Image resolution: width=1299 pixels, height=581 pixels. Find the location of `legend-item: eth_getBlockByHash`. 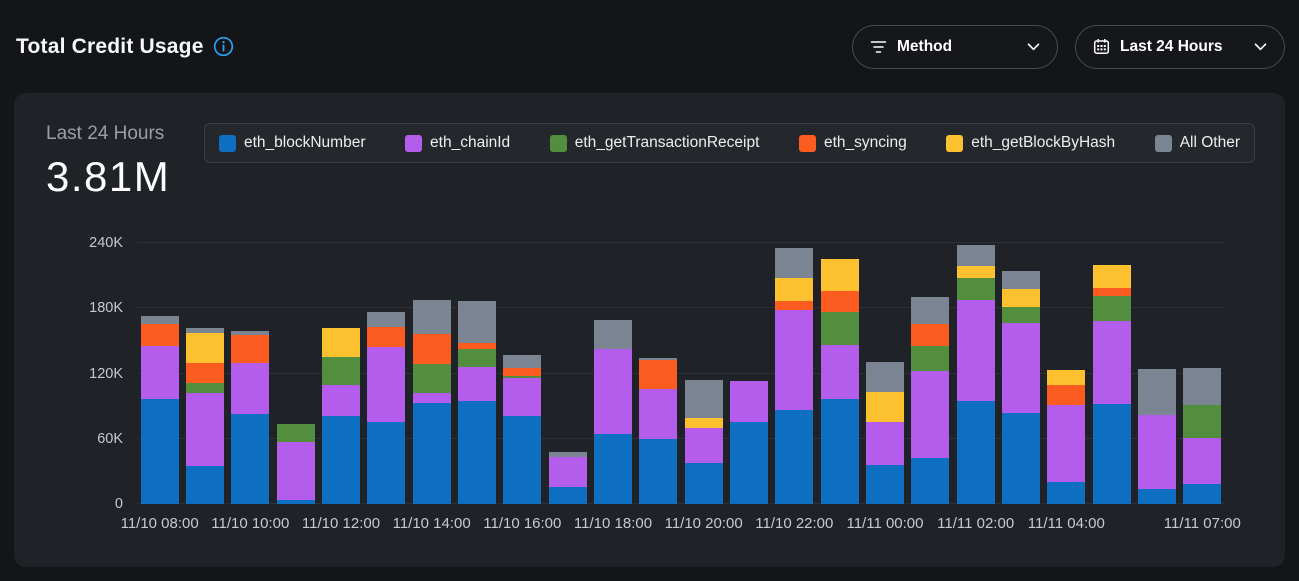

legend-item: eth_getBlockByHash is located at coordinates (1030, 143).